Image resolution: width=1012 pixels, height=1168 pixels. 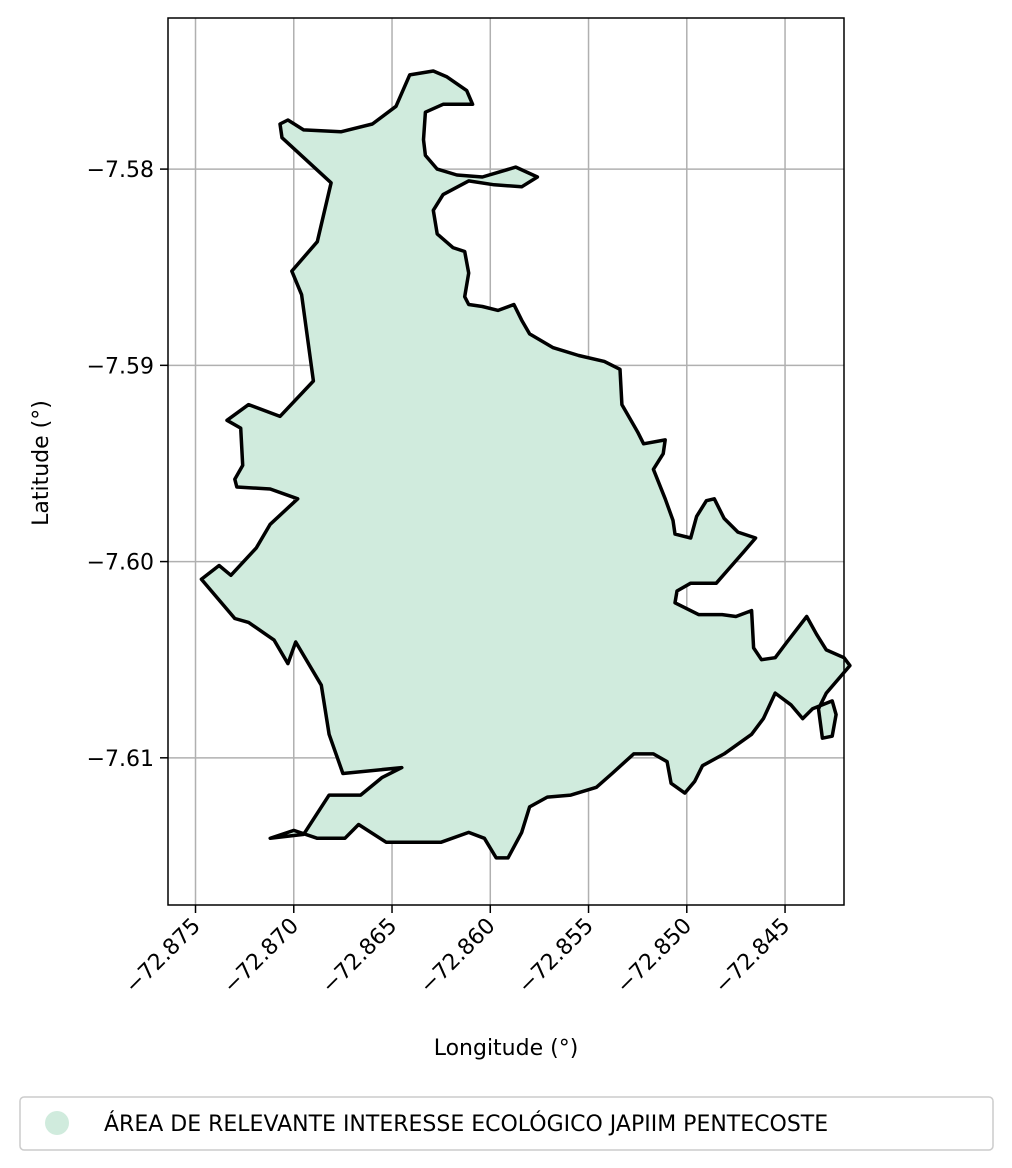 What do you see at coordinates (120, 366) in the screenshot?
I see `y-tick-label: −7.59` at bounding box center [120, 366].